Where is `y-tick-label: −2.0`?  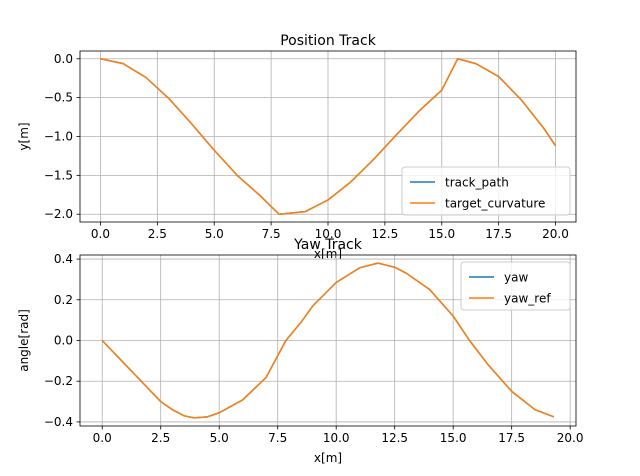 y-tick-label: −2.0 is located at coordinates (58, 214).